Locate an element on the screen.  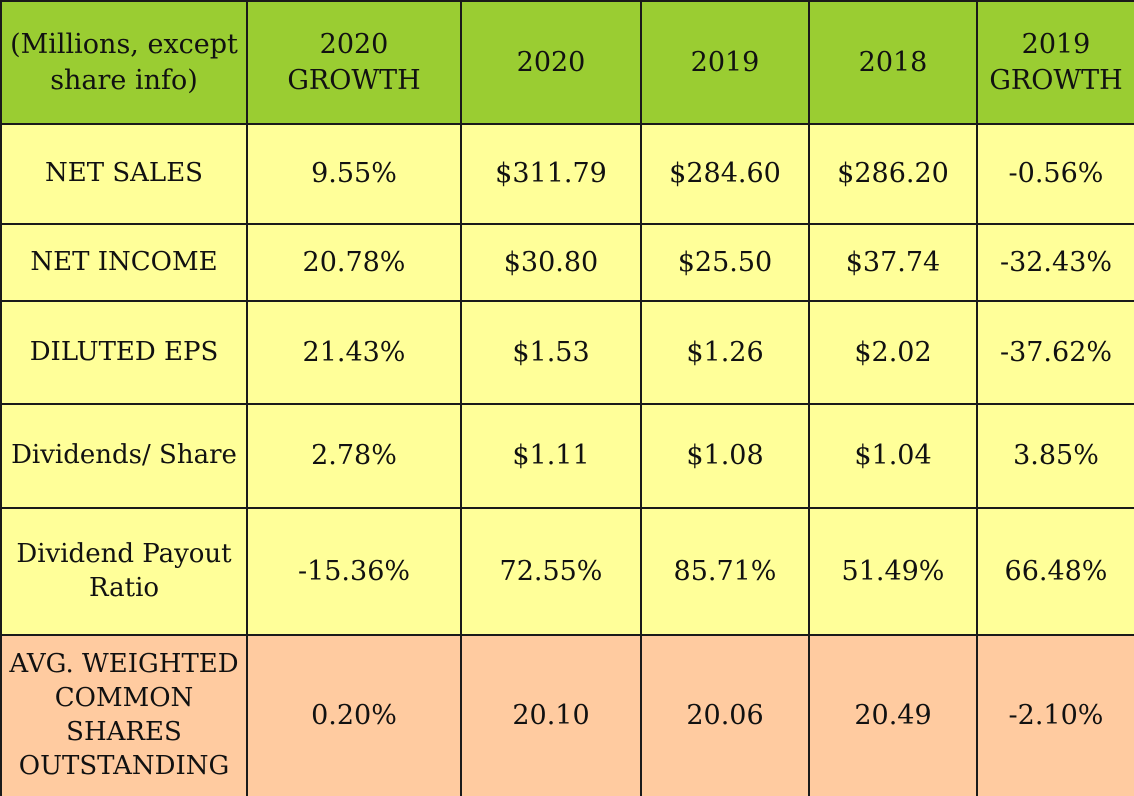
header-2018: 2018 is located at coordinates (893, 62).